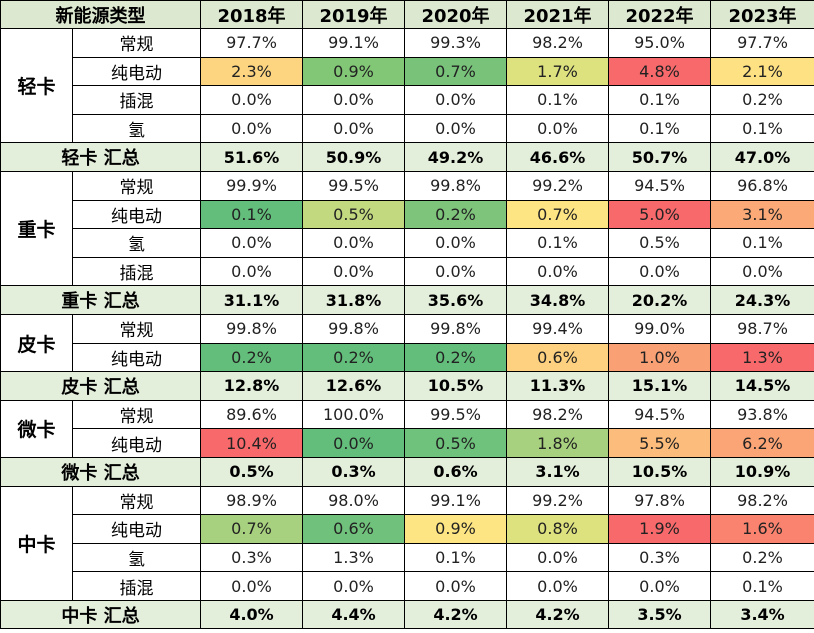 The image size is (814, 633). I want to click on header-year: 2018年, so click(251, 14).